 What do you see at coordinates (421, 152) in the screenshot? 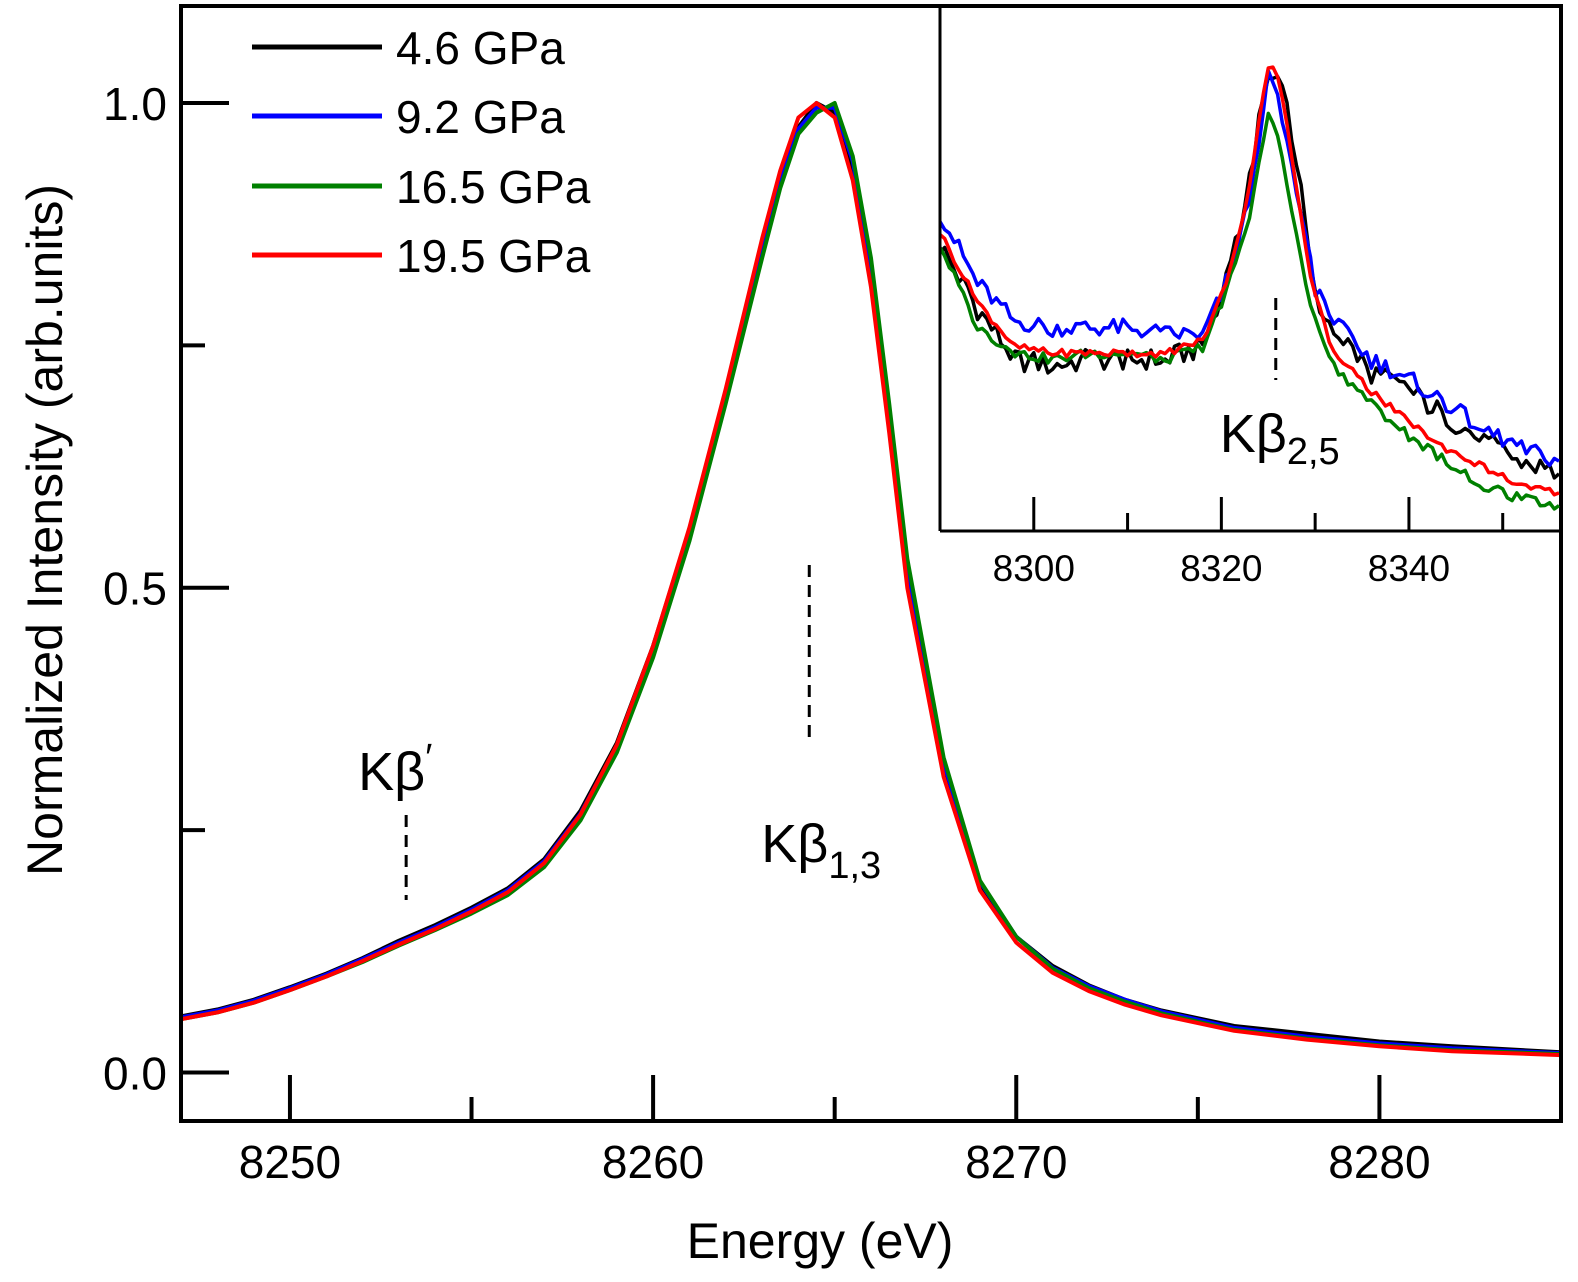
I see `legend: 4.6 GPa 9.2 GPa 16.5 GPa 19.5 GPa` at bounding box center [421, 152].